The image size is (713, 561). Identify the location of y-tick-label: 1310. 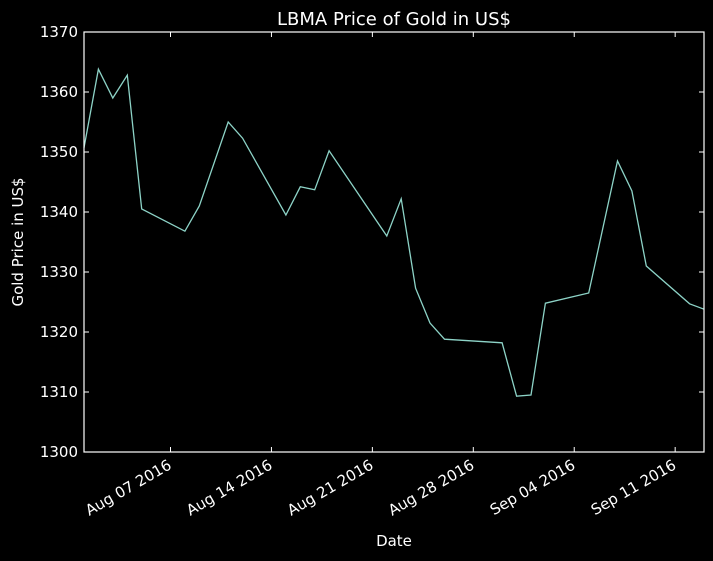
(59, 392).